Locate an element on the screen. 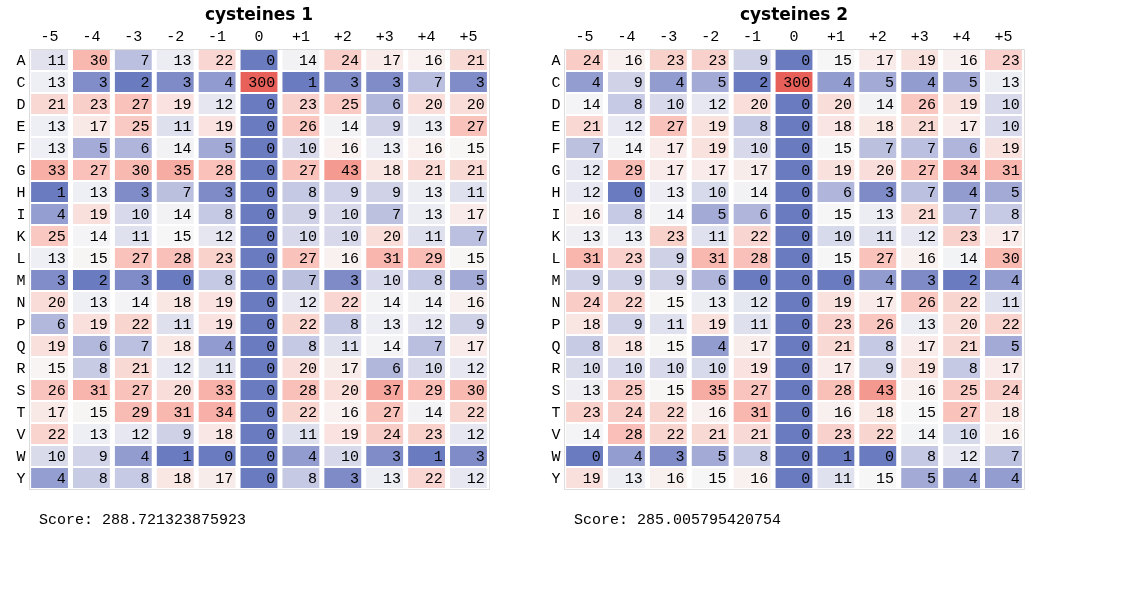 The image size is (1134, 592). y-tick-label: Q is located at coordinates (556, 347).